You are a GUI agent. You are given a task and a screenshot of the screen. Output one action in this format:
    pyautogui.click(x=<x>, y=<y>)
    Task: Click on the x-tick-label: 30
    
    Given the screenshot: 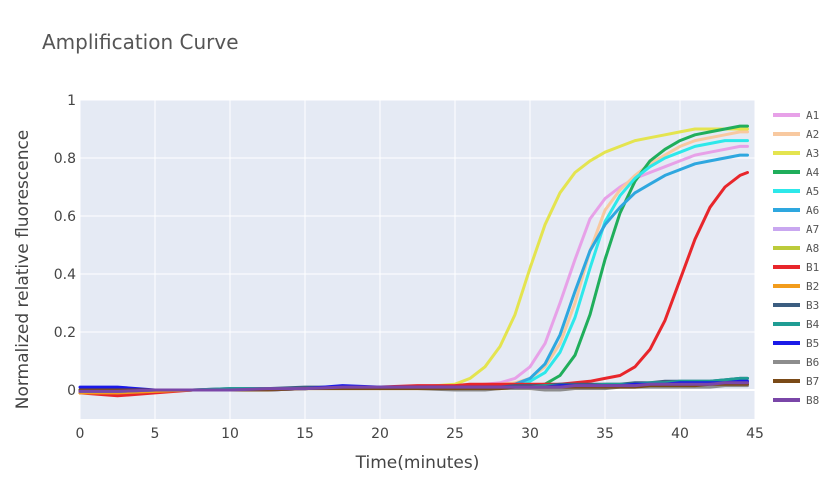 What is the action you would take?
    pyautogui.click(x=530, y=434)
    